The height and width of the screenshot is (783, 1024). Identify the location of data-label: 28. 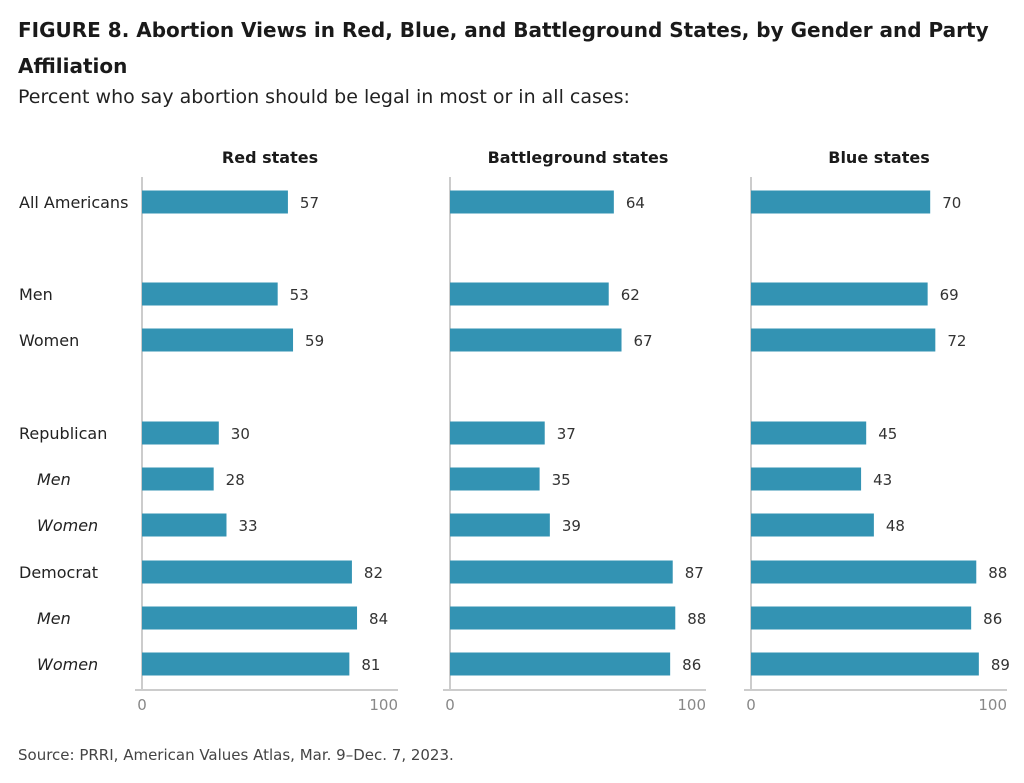
(235, 480).